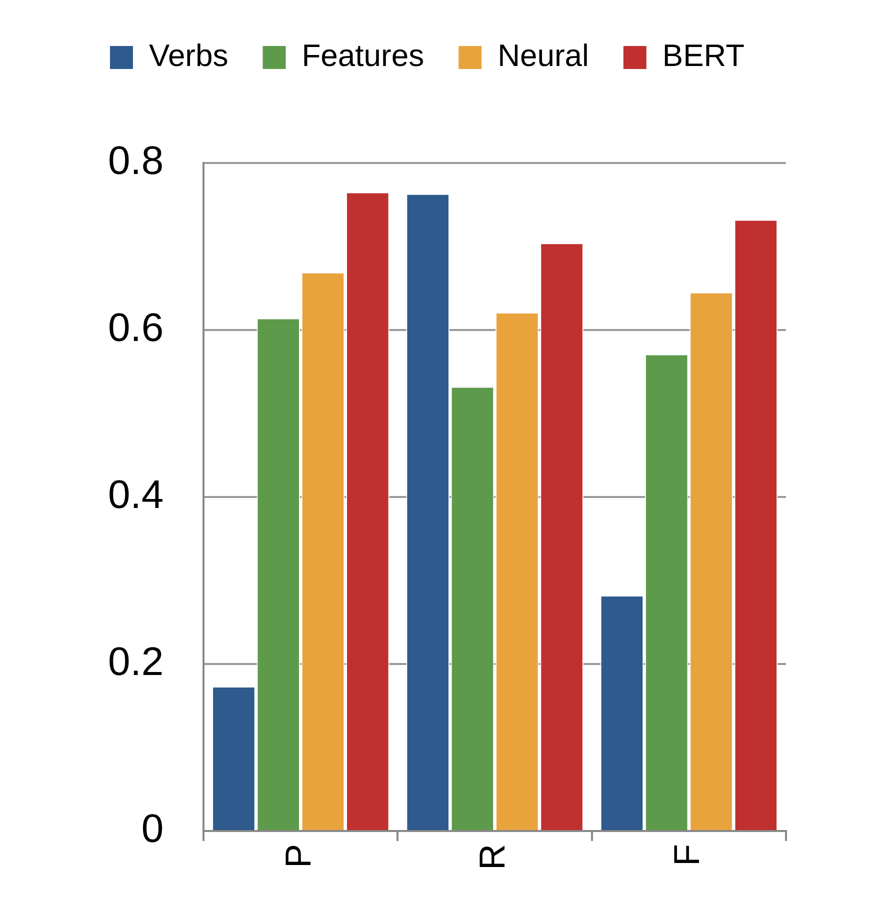 This screenshot has height=903, width=879. Describe the element at coordinates (686, 855) in the screenshot. I see `x-tick-label: F` at that location.